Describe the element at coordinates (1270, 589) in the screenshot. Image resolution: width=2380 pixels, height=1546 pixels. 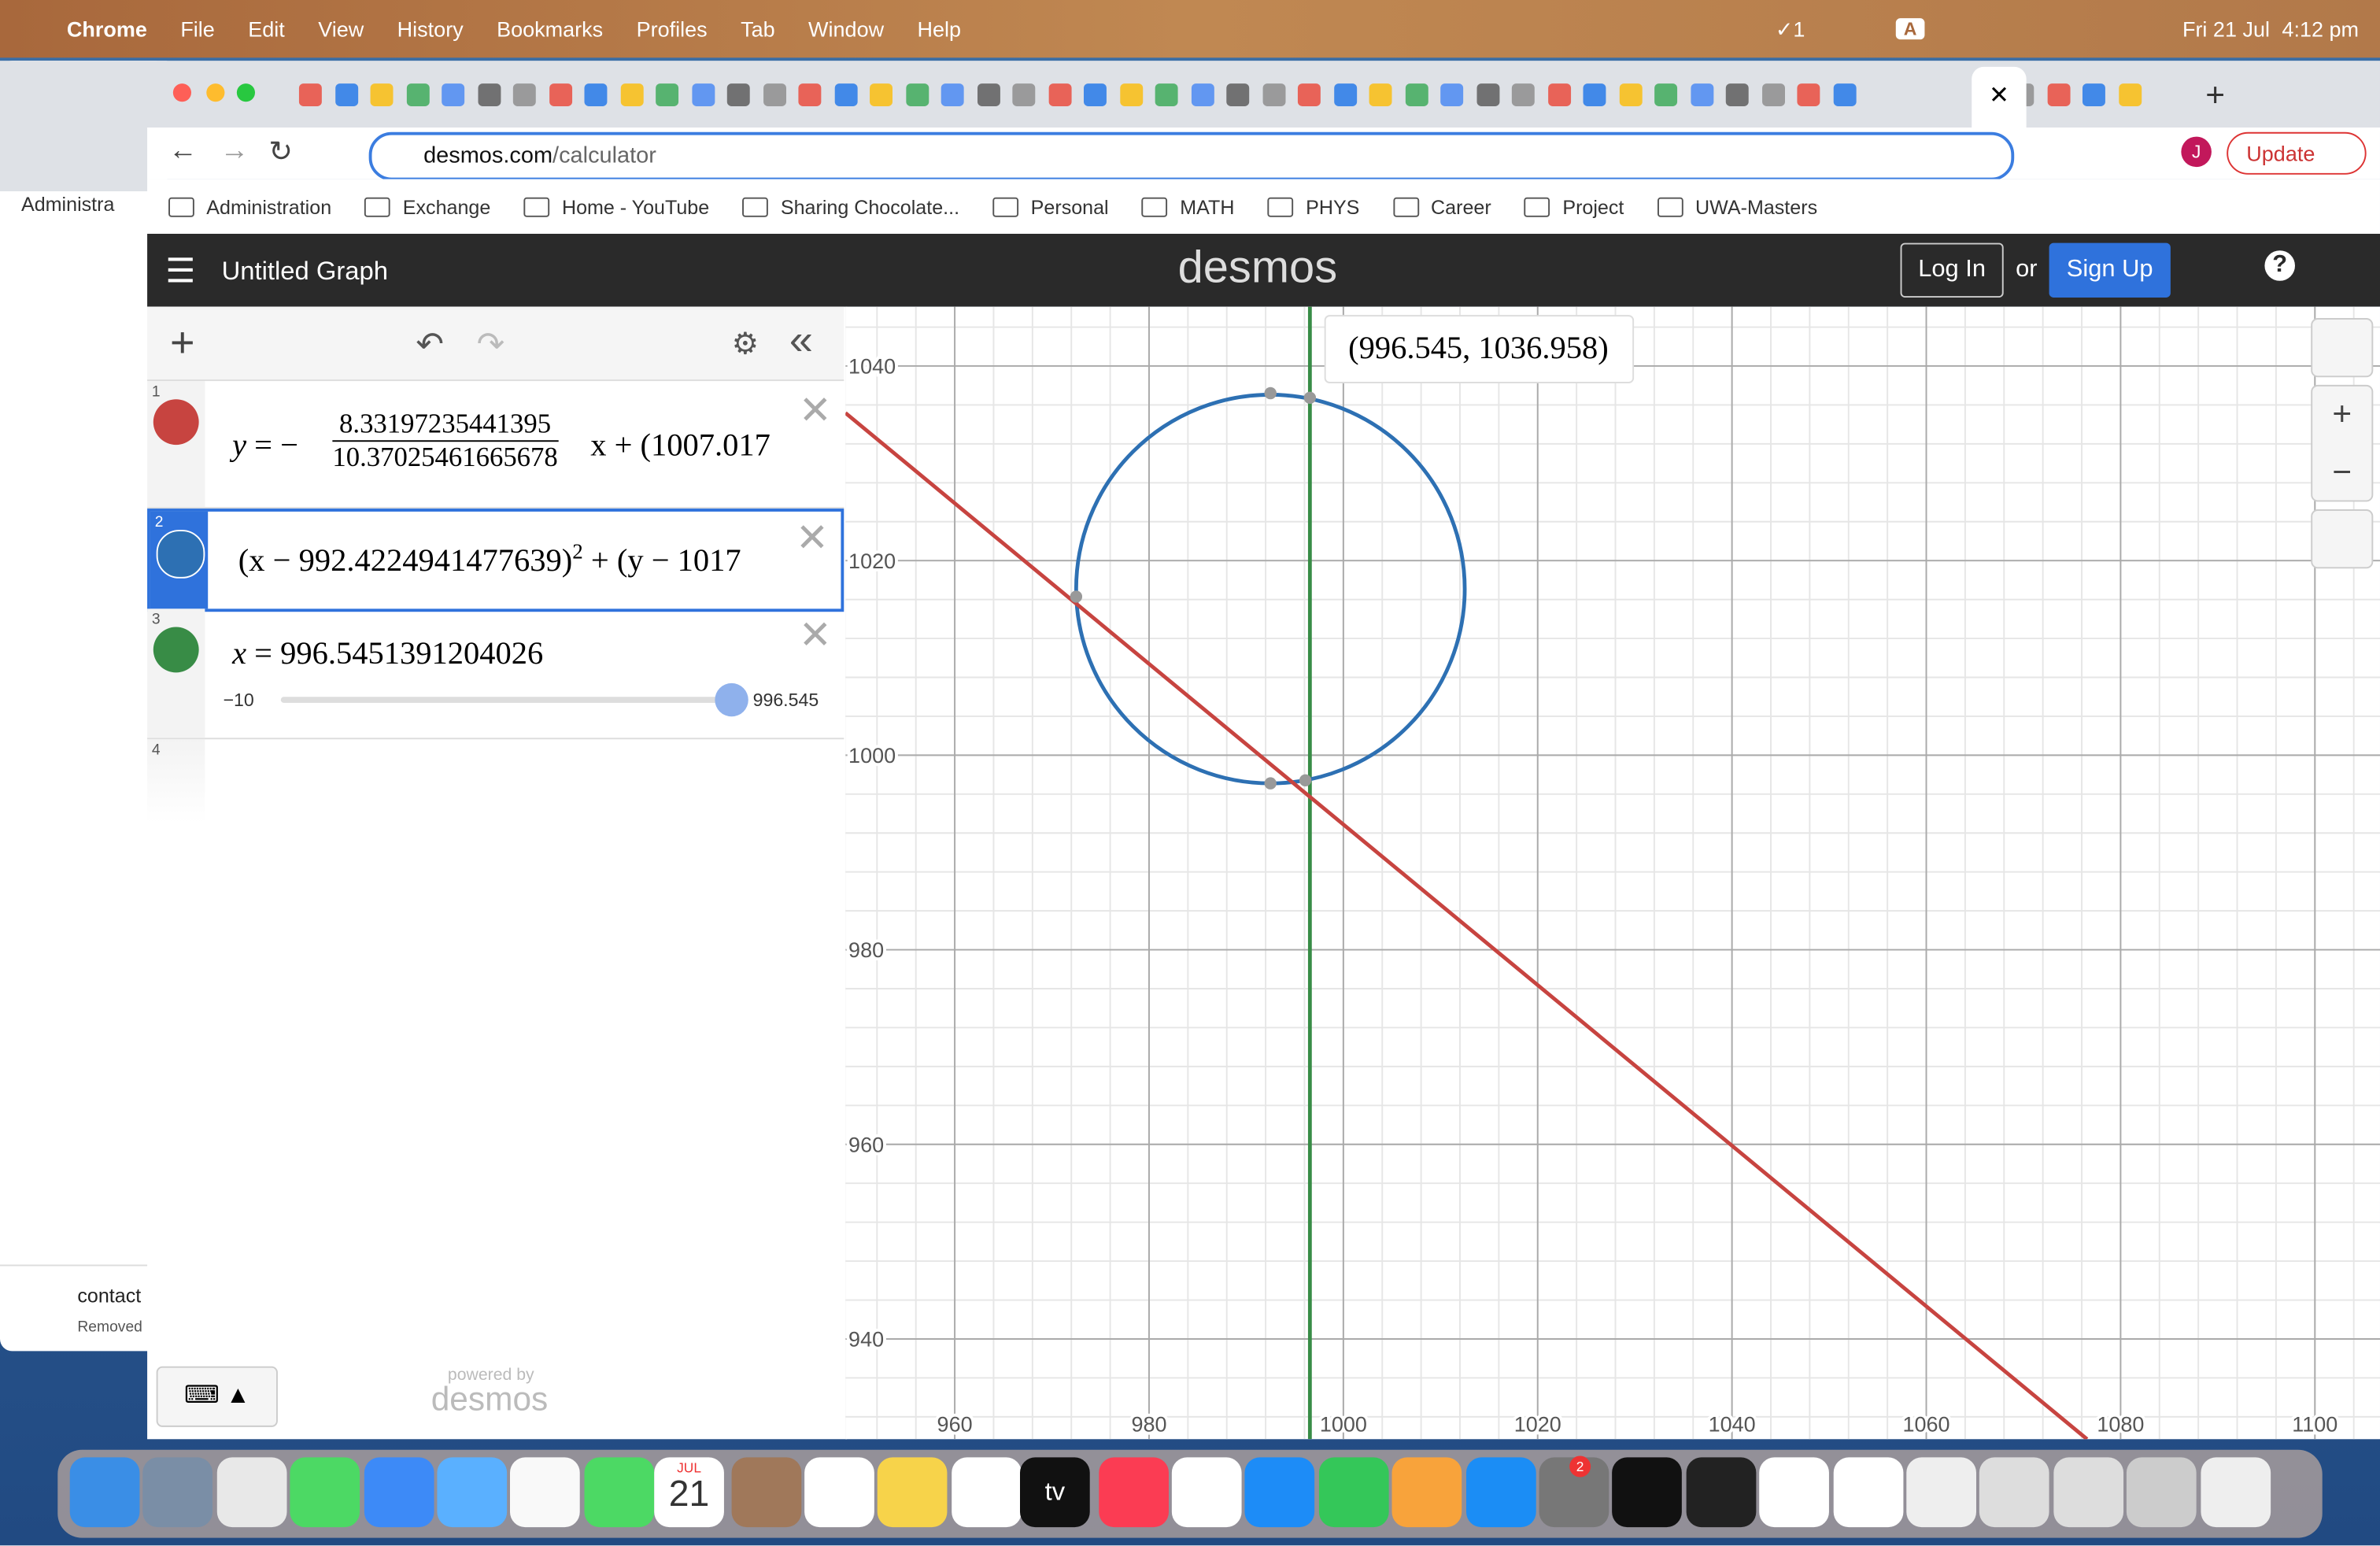
I see `circle-curve` at that location.